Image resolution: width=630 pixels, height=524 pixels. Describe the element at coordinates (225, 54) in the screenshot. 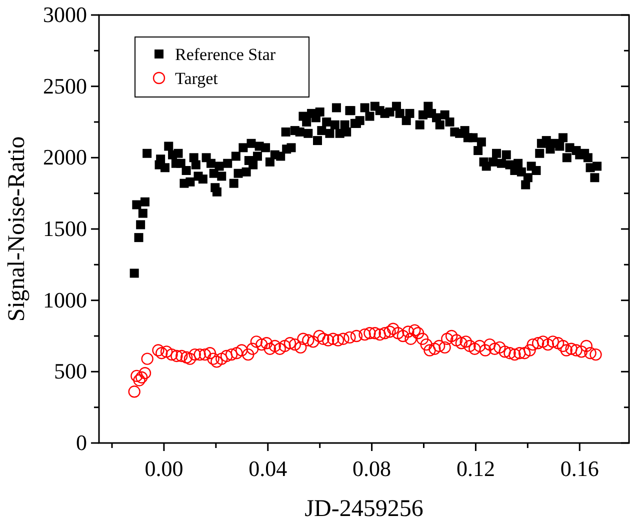

I see `legend-label: Reference Star` at that location.